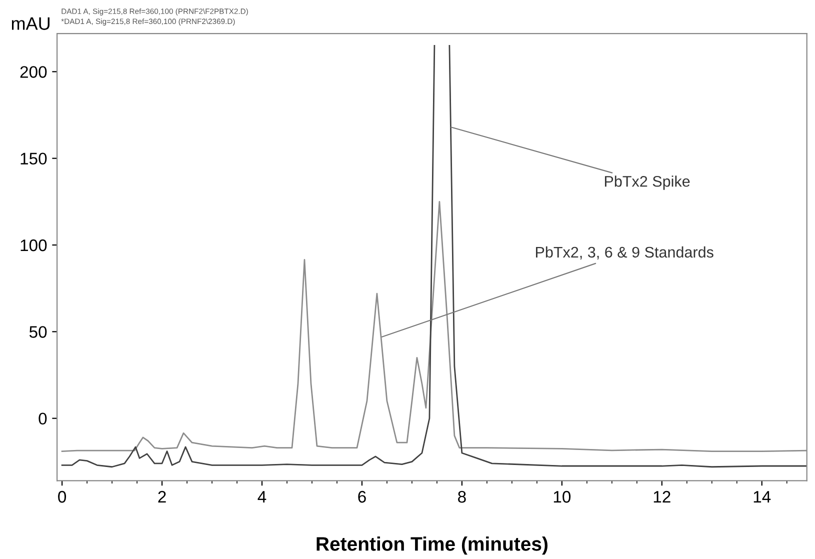 The height and width of the screenshot is (559, 815). Describe the element at coordinates (762, 497) in the screenshot. I see `x-tick-label: 14` at that location.